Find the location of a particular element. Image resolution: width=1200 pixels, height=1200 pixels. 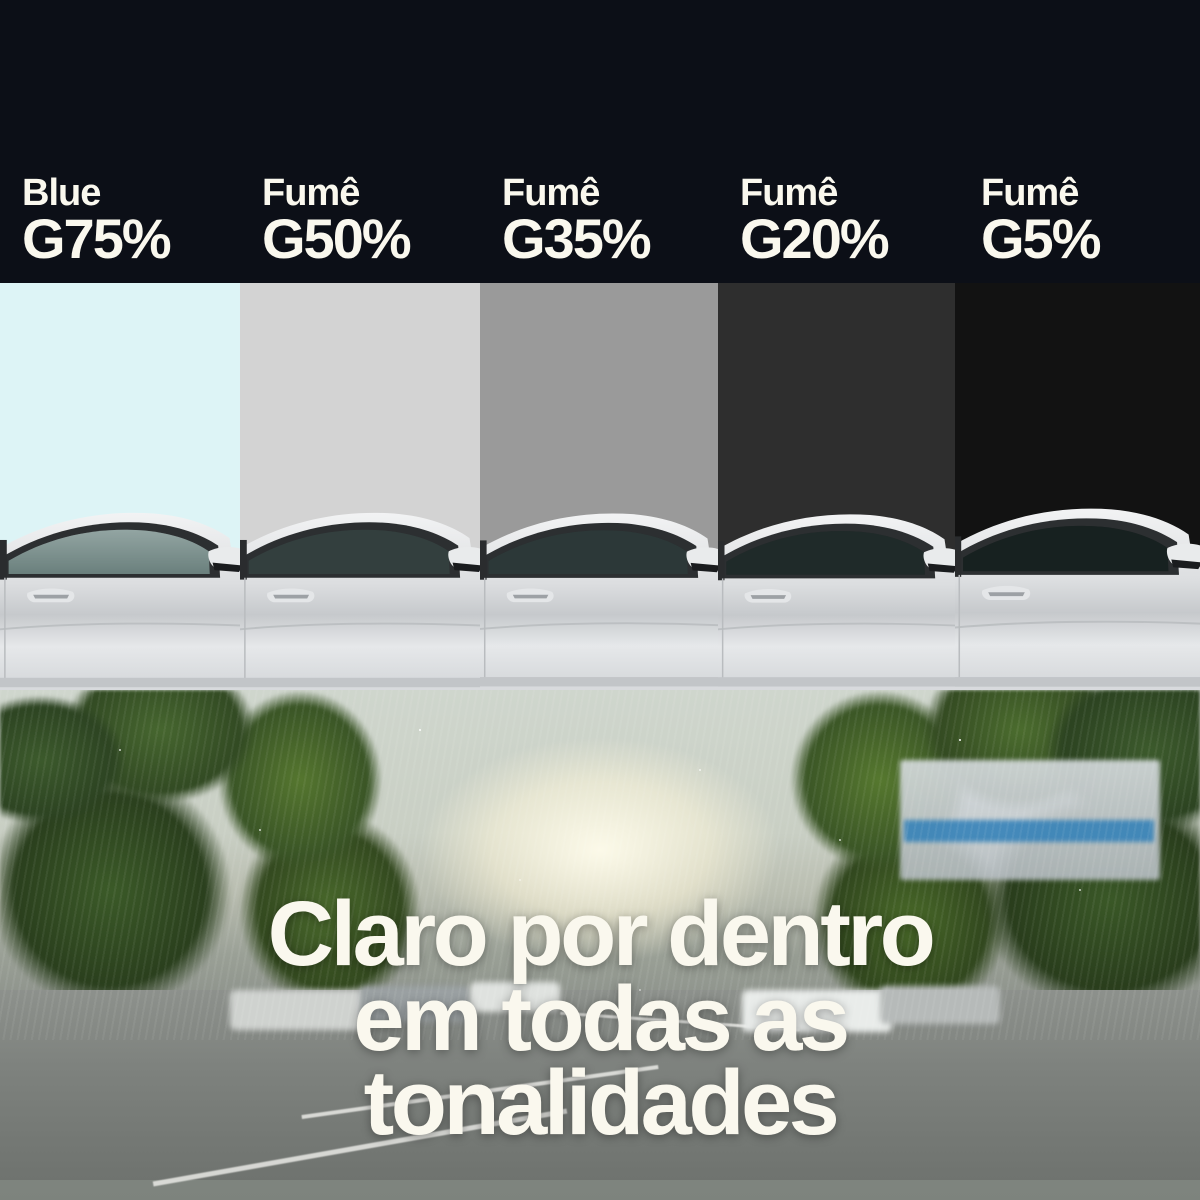

headline-line-1: Claro por dentro is located at coordinates (601, 934).